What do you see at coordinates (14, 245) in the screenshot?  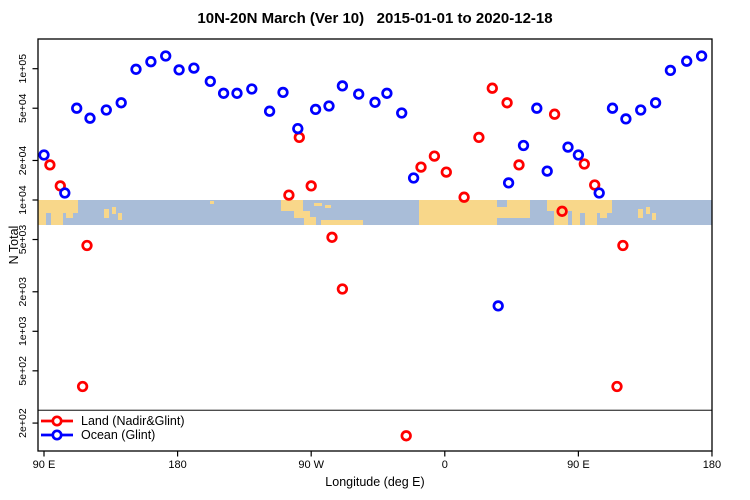 I see `y-axis-label: N Total` at bounding box center [14, 245].